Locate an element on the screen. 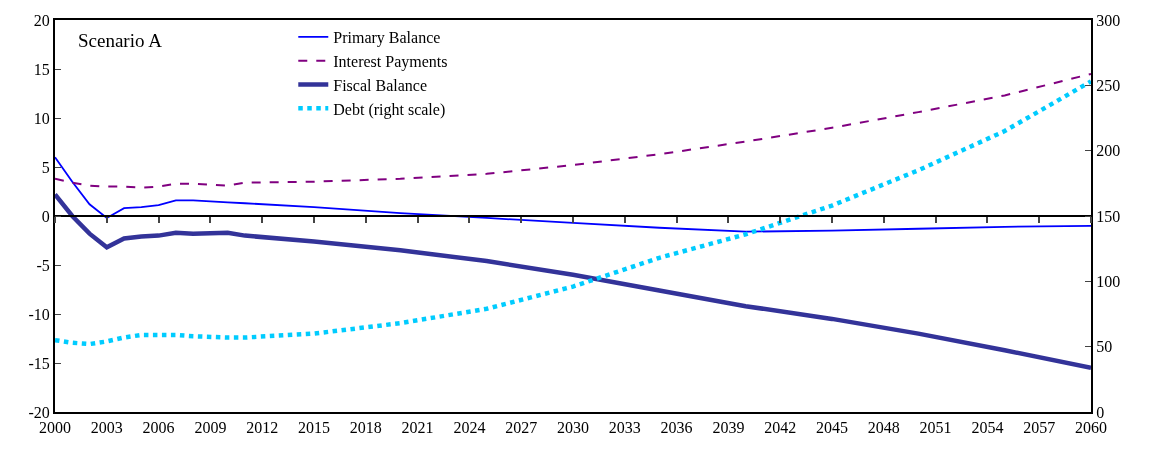 Image resolution: width=1153 pixels, height=454 pixels. x-tick-label: 2033 is located at coordinates (624, 428).